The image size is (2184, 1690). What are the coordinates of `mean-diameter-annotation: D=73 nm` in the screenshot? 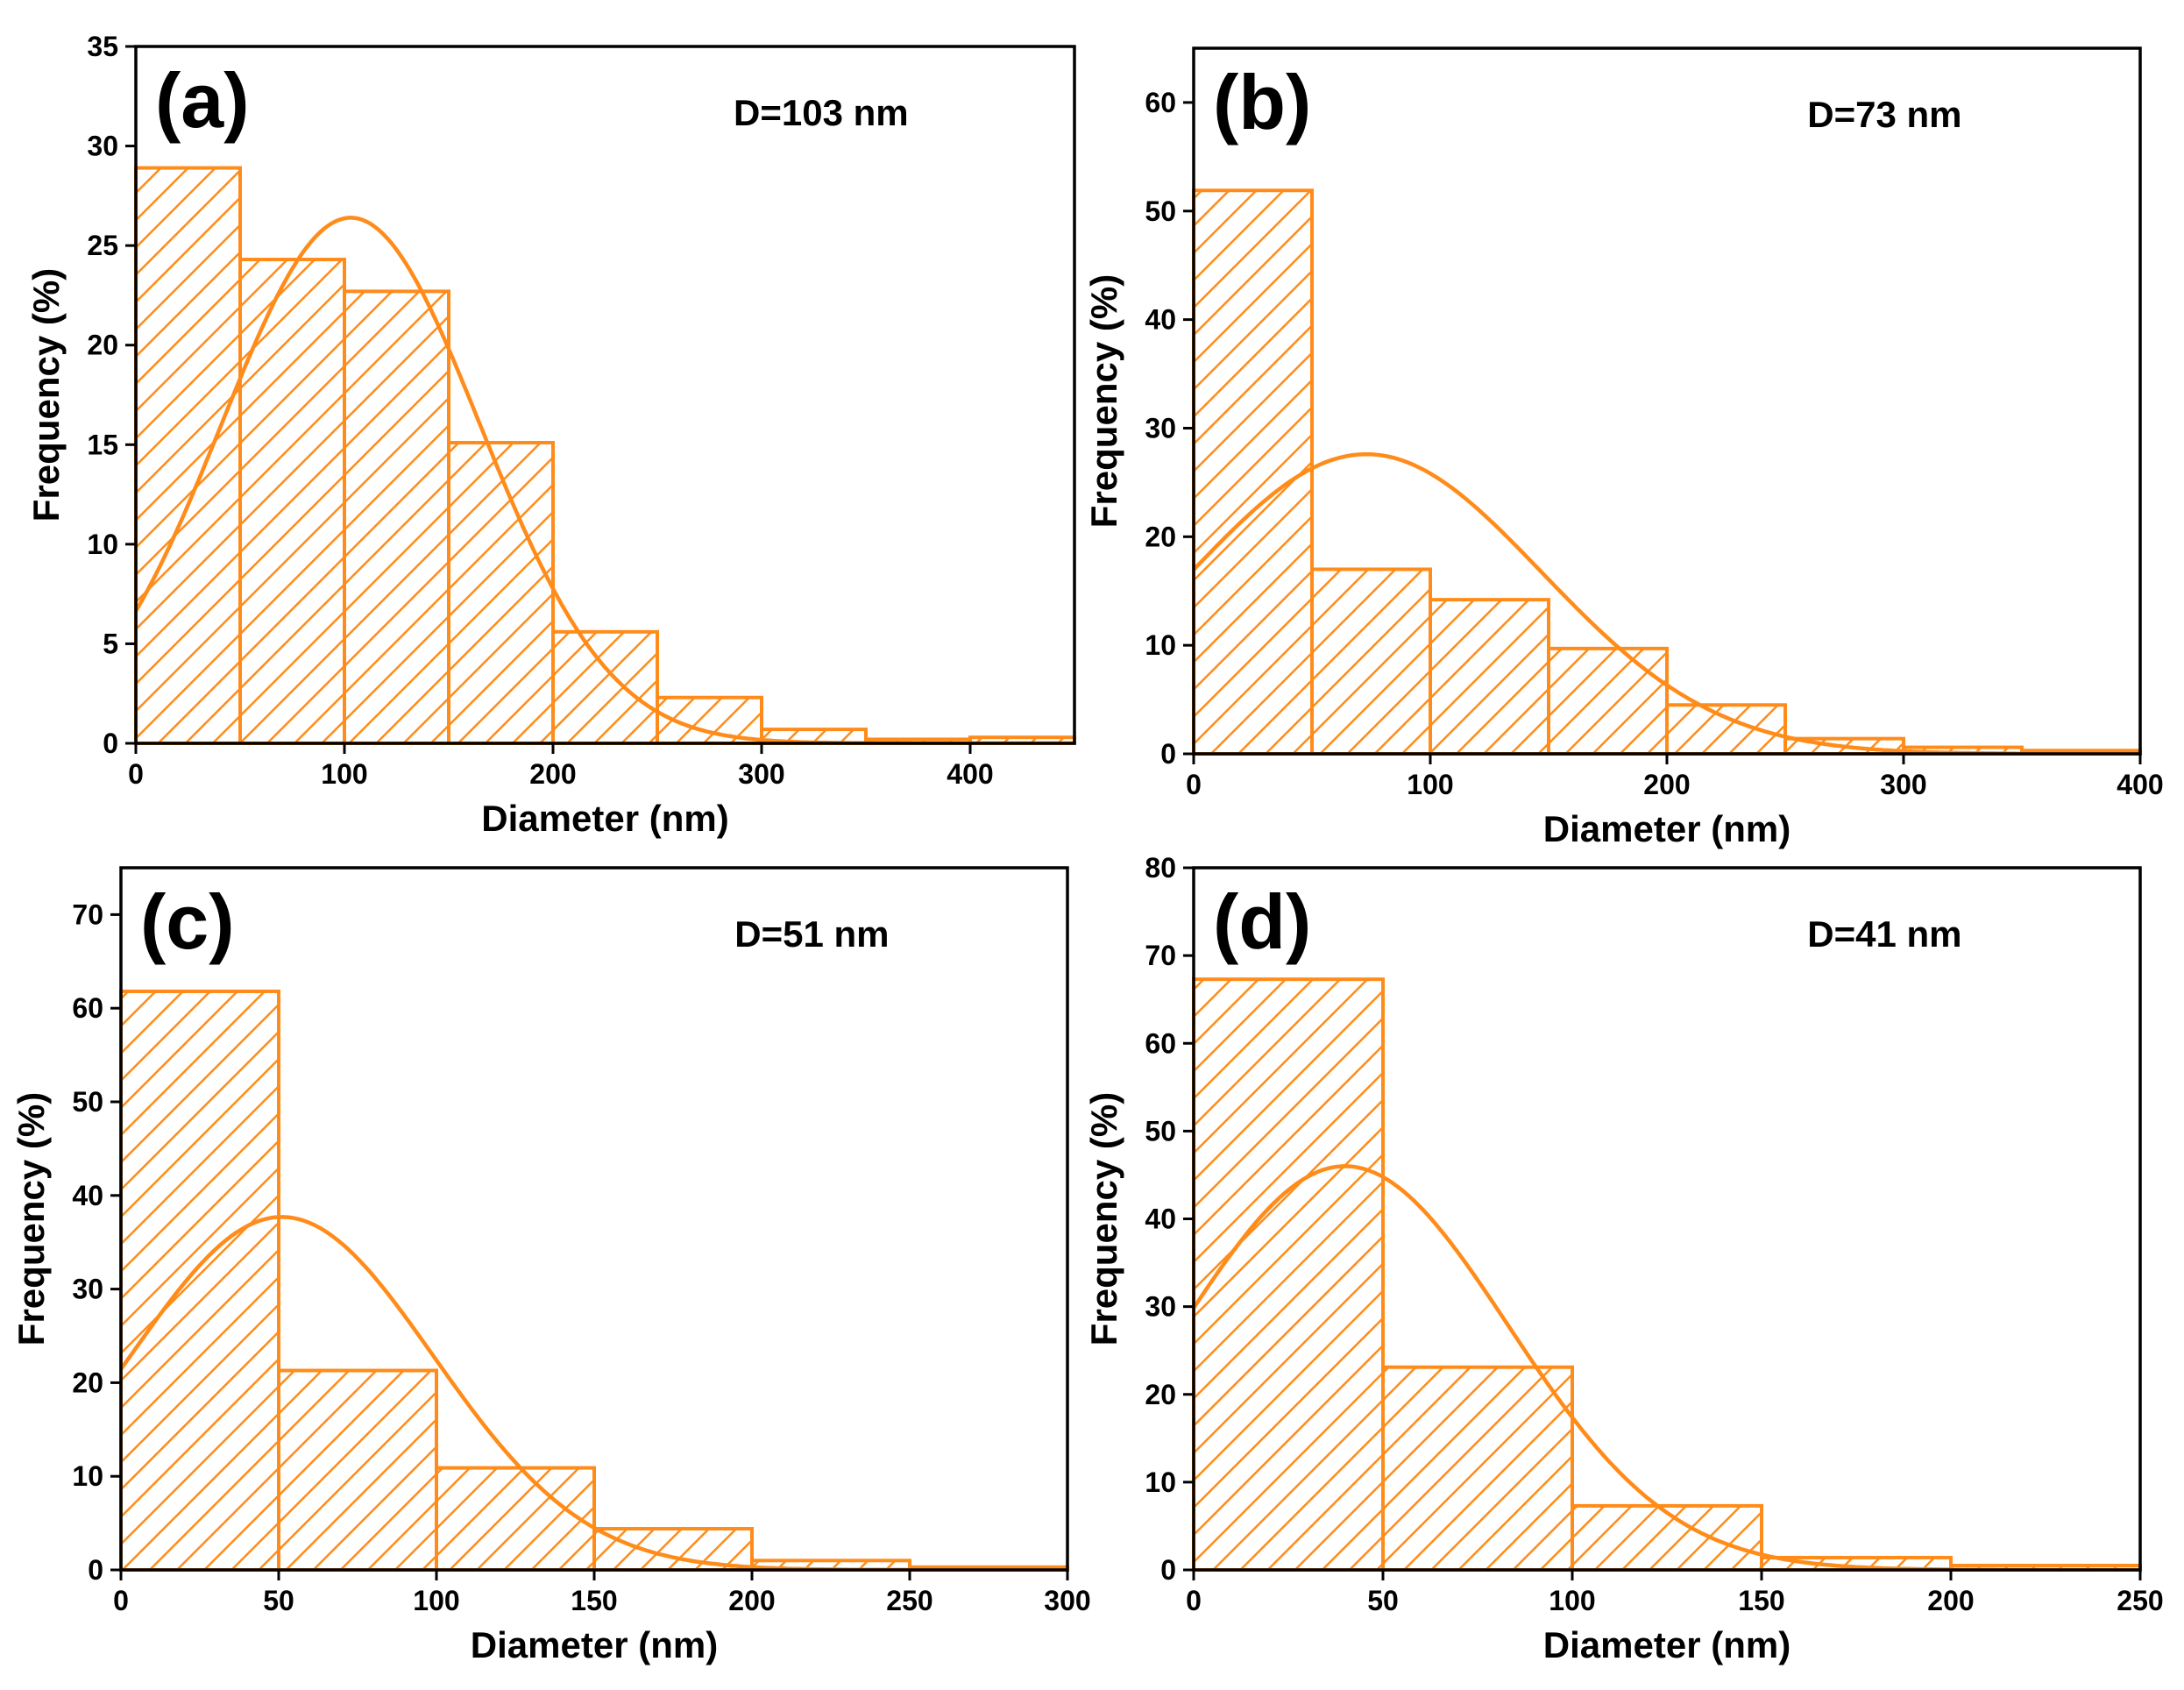 It's located at (1884, 115).